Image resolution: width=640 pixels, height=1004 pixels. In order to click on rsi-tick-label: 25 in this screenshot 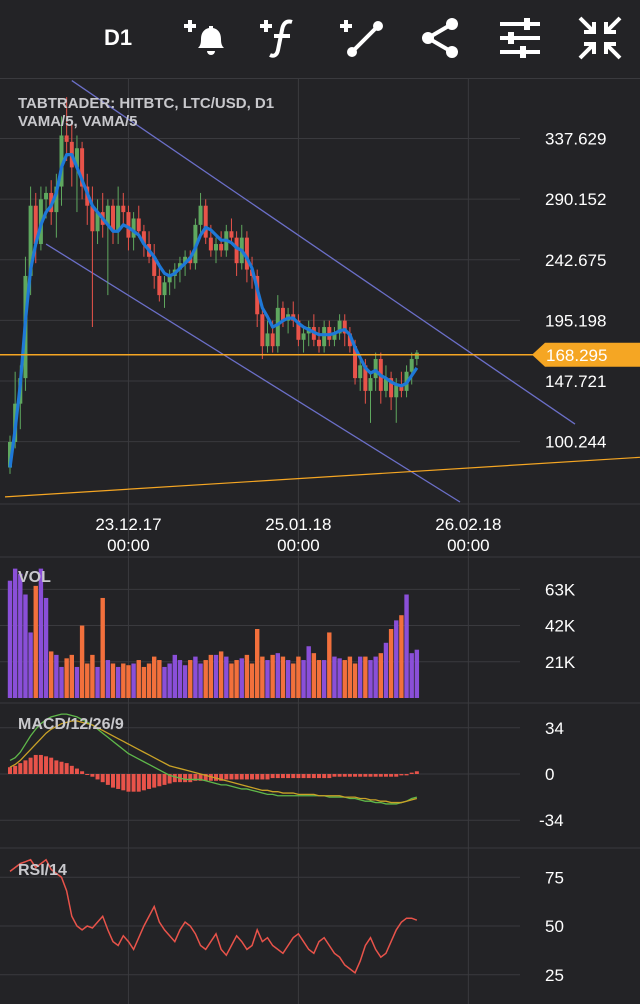, I will do `click(554, 975)`.